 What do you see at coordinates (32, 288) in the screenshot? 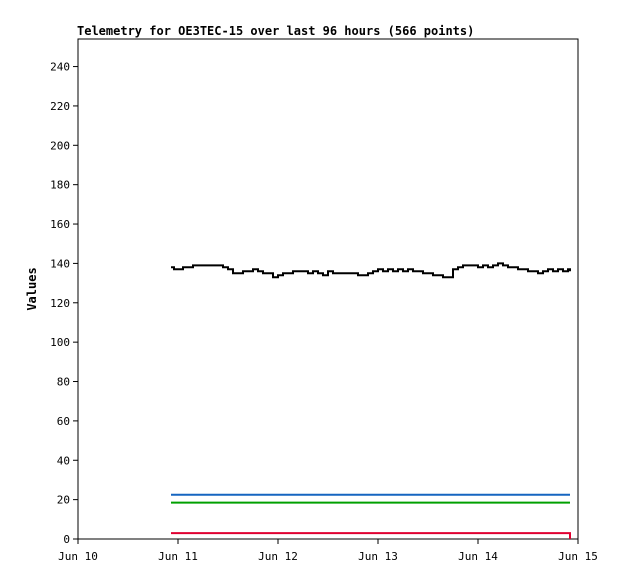
I see `y-axis-label: Values` at bounding box center [32, 288].